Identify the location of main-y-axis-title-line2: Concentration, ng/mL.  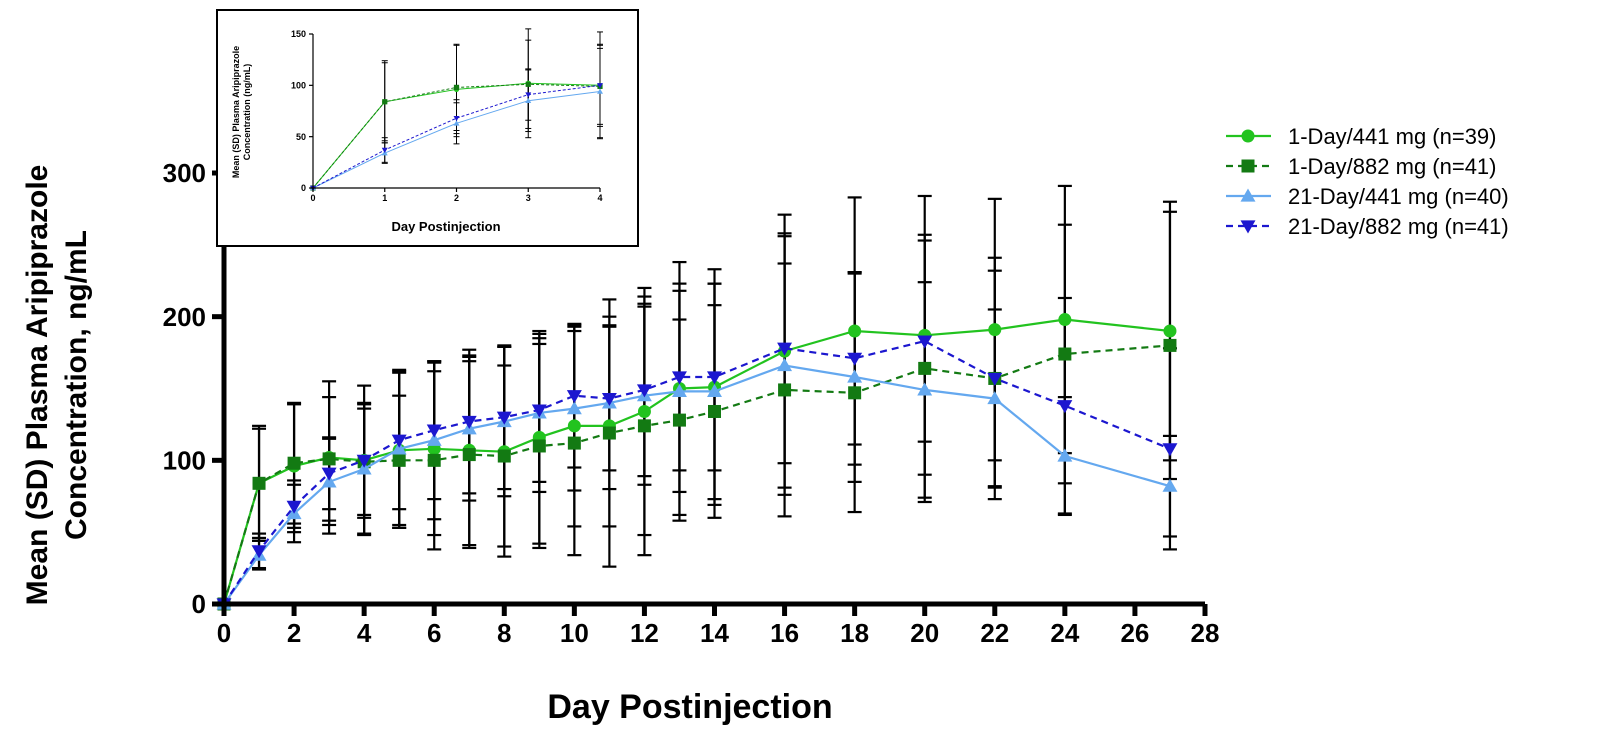
(76, 385).